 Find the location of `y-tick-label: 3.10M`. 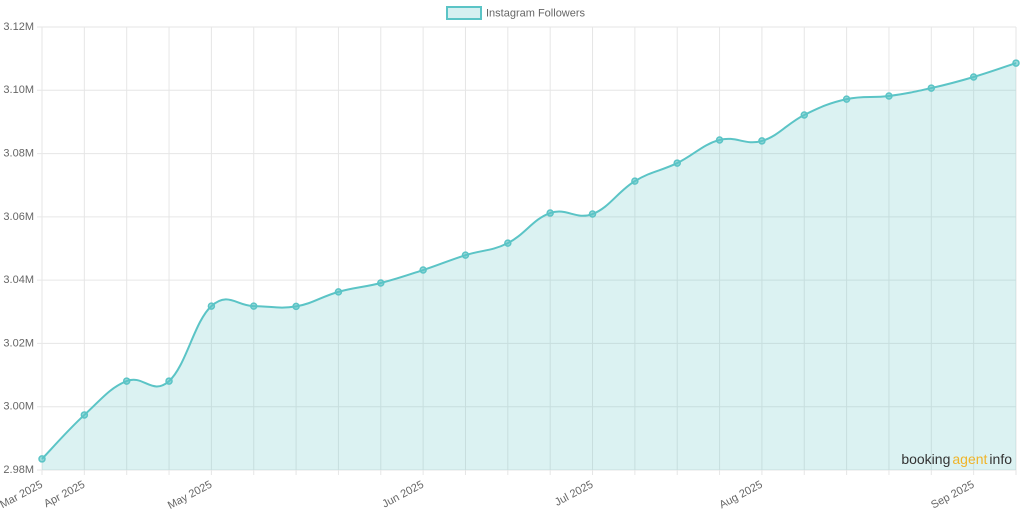

y-tick-label: 3.10M is located at coordinates (18, 90).